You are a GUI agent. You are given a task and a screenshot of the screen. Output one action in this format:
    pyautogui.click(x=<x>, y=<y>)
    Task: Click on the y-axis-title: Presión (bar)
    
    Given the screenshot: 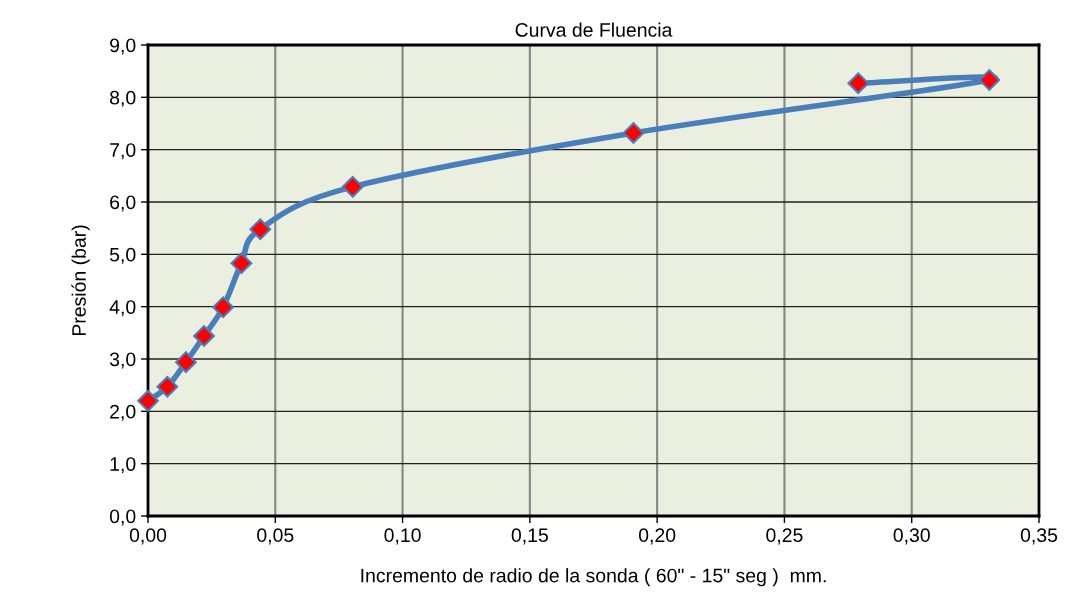 What is the action you would take?
    pyautogui.click(x=80, y=280)
    